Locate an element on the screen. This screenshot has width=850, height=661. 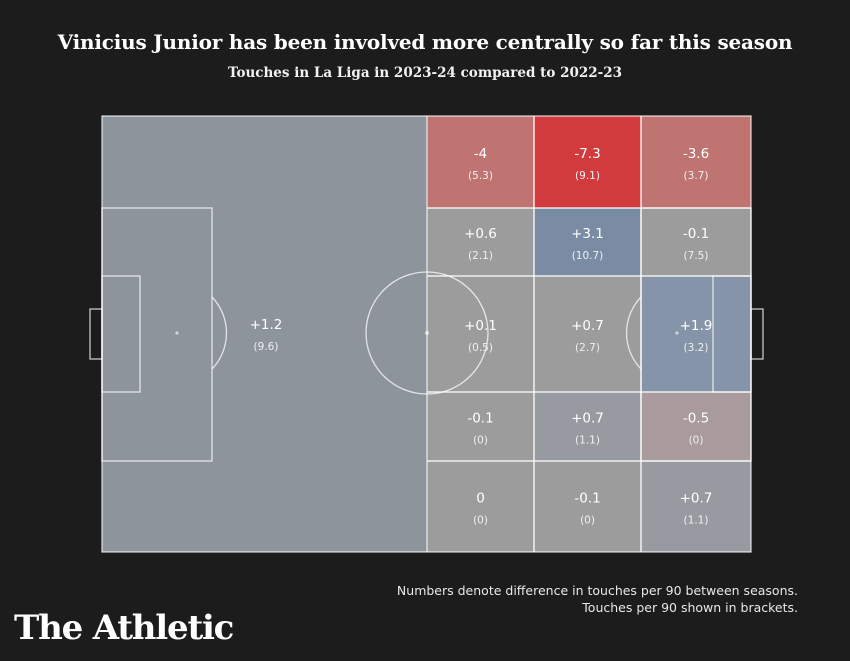
zone-cell-r3-c2 is located at coordinates (696, 426).